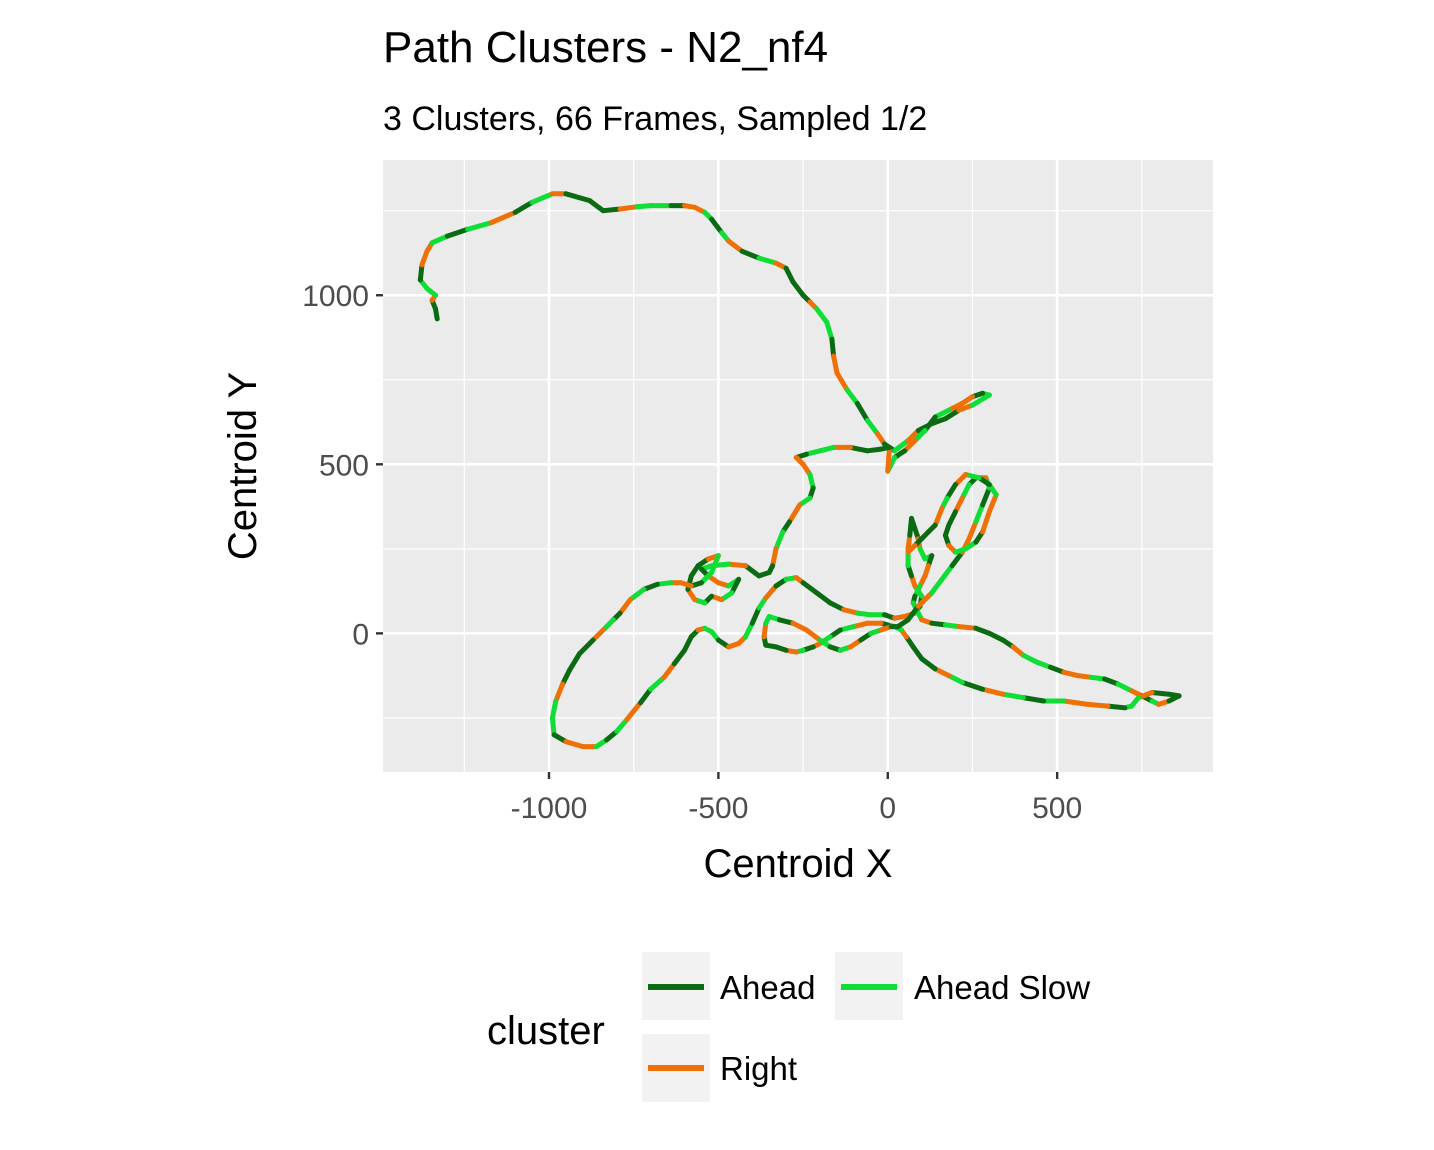 The image size is (1434, 1150). I want to click on y-tick-label: 1000, so click(335, 296).